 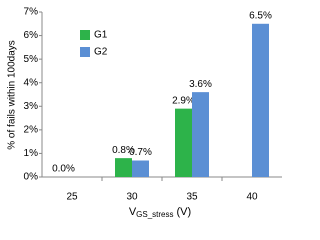 I want to click on y-tick-label: 6%, so click(x=31, y=35).